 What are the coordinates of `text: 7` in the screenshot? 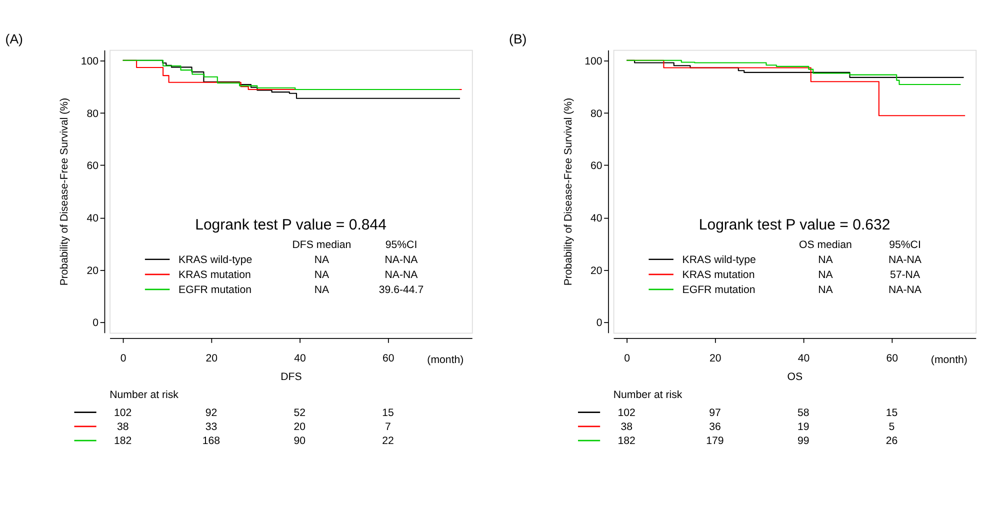 It's located at (388, 426).